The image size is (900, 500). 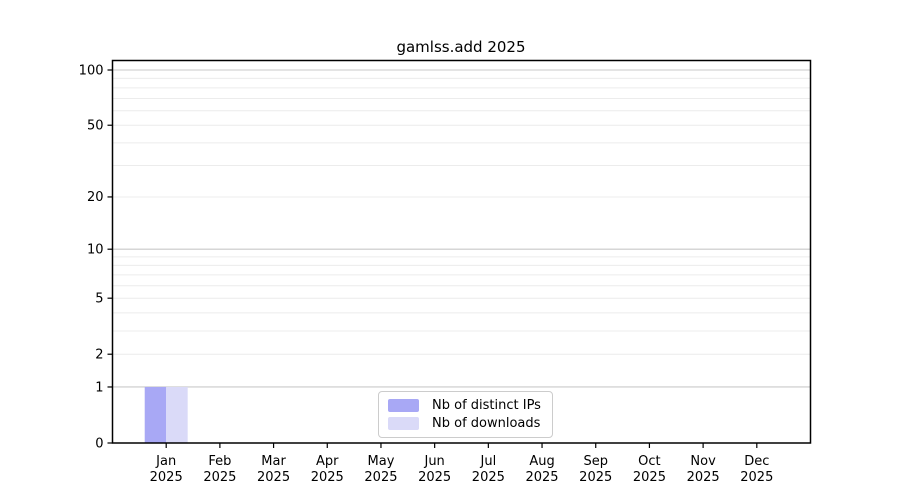 What do you see at coordinates (95, 126) in the screenshot?
I see `y-tick-label: 50` at bounding box center [95, 126].